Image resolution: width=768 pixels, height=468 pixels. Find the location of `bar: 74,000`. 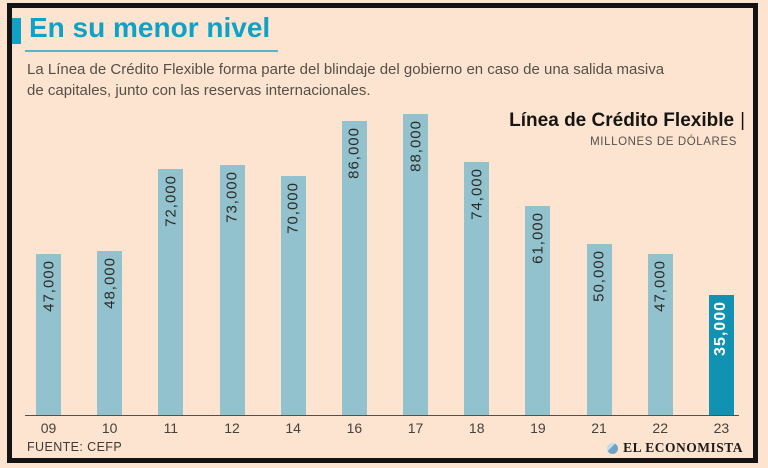

bar: 74,000 is located at coordinates (477, 288).